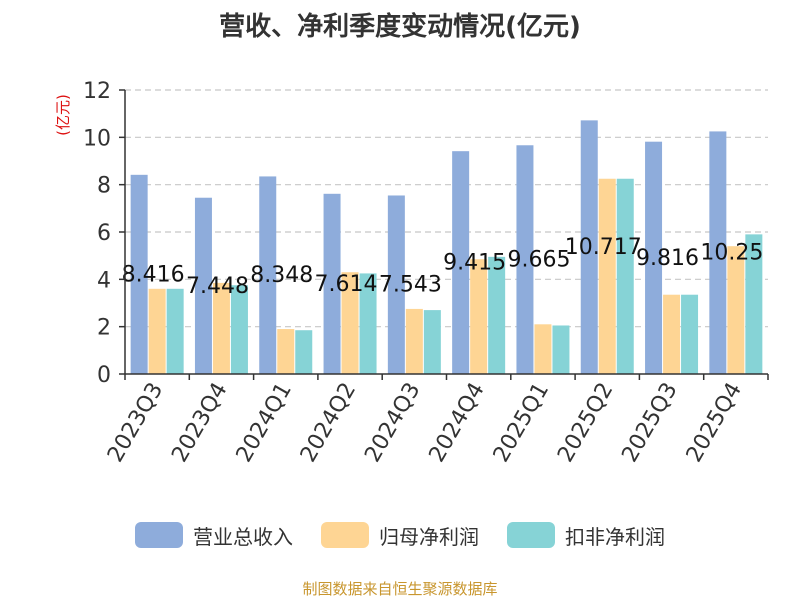 This screenshot has height=600, width=800. Describe the element at coordinates (97, 91) in the screenshot. I see `y-tick-label: 12` at that location.